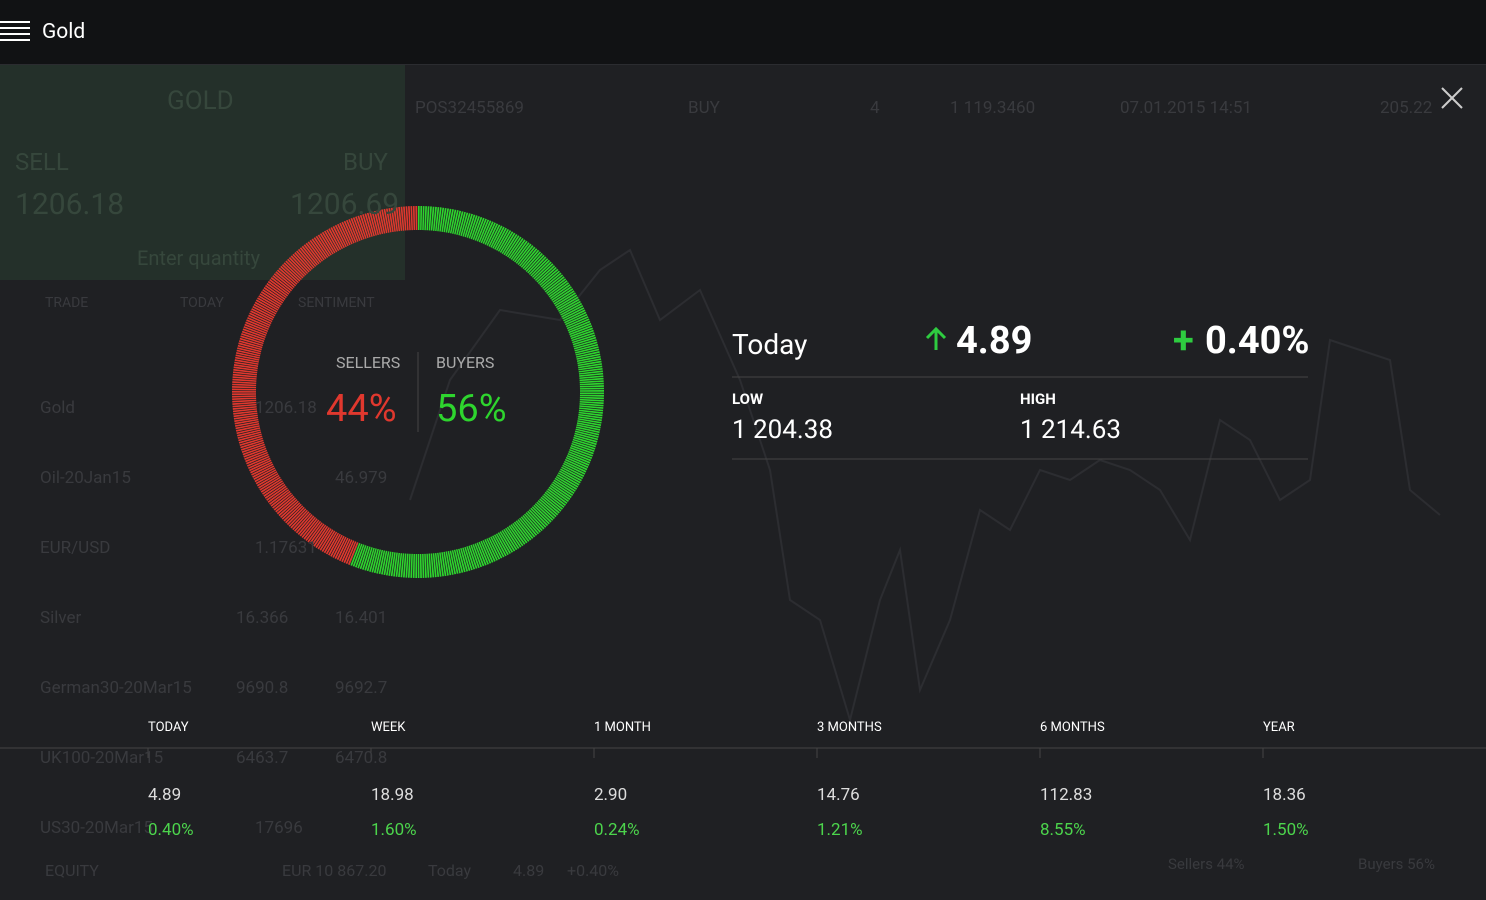 The height and width of the screenshot is (900, 1486). What do you see at coordinates (361, 478) in the screenshot?
I see `instrument-price: 46.979` at bounding box center [361, 478].